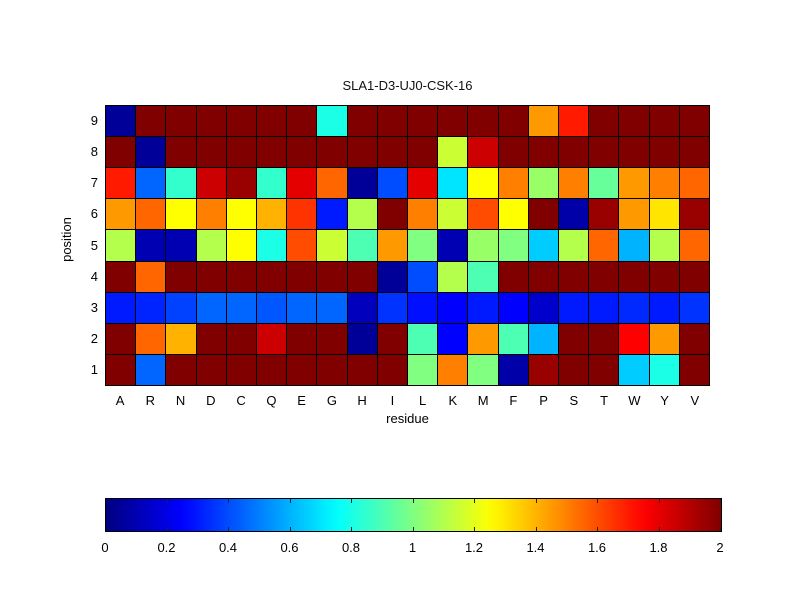  I want to click on colorbar-tick-label: 1.2, so click(474, 547).